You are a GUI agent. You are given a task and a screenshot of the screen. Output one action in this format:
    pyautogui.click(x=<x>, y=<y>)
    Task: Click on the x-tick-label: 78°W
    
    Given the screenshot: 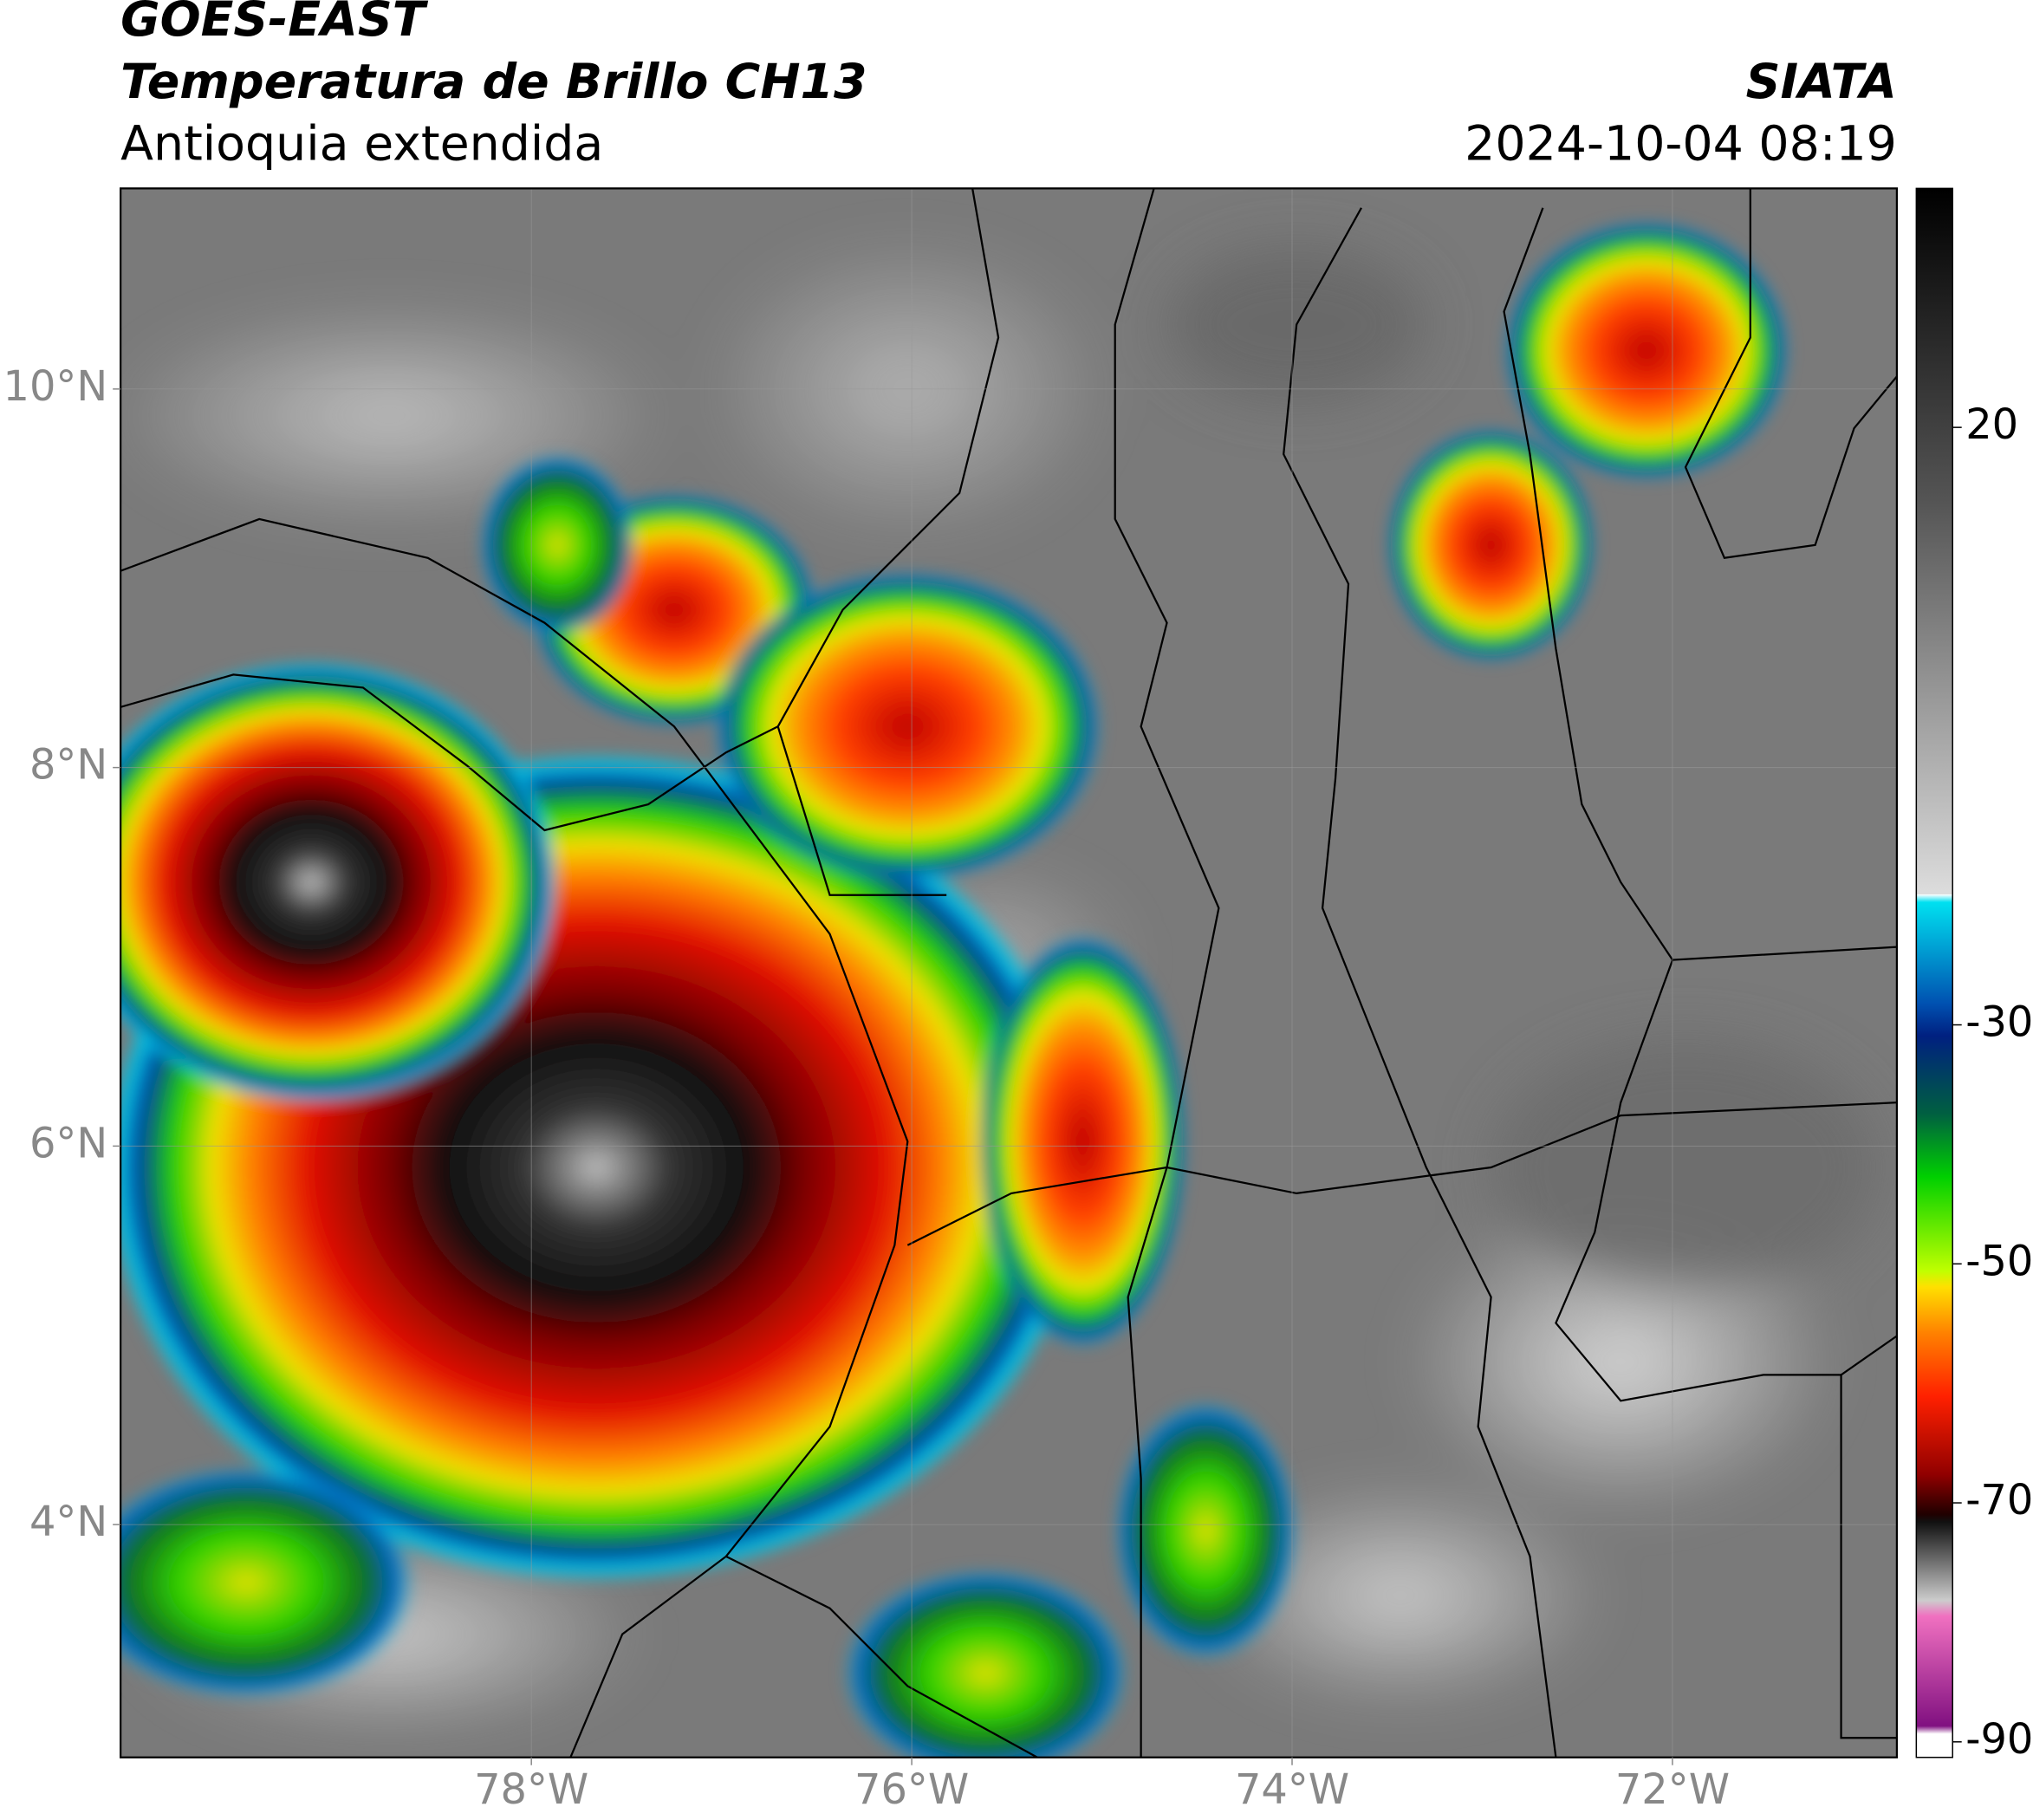 What is the action you would take?
    pyautogui.click(x=531, y=1790)
    